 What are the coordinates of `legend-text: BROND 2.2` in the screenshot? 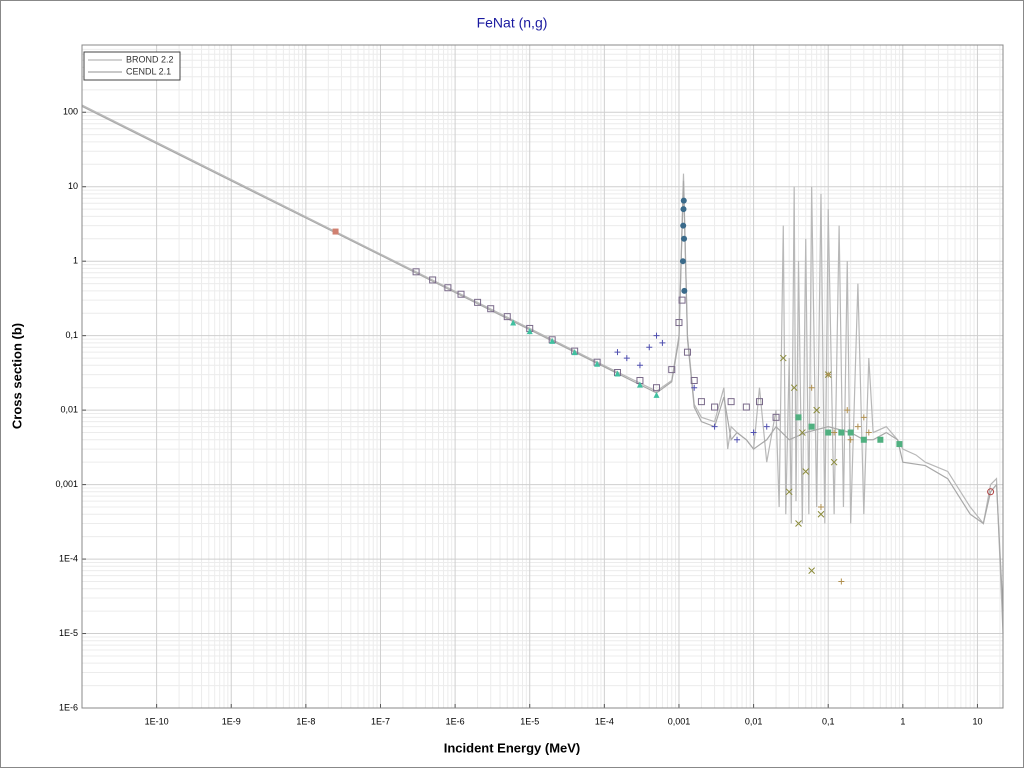 It's located at (150, 59).